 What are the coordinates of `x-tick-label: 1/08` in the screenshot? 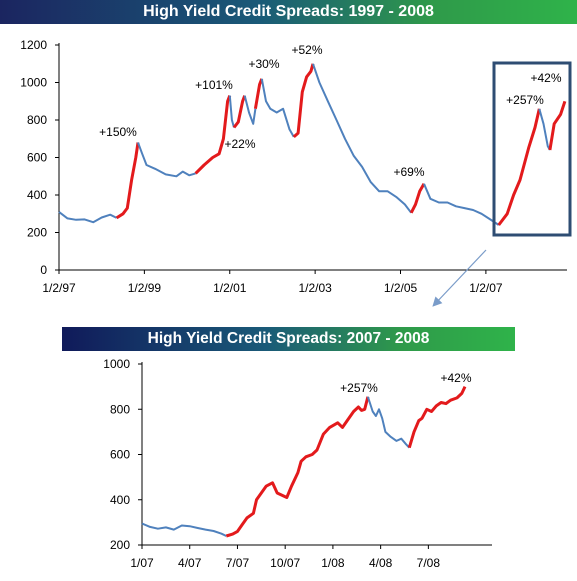 It's located at (333, 563).